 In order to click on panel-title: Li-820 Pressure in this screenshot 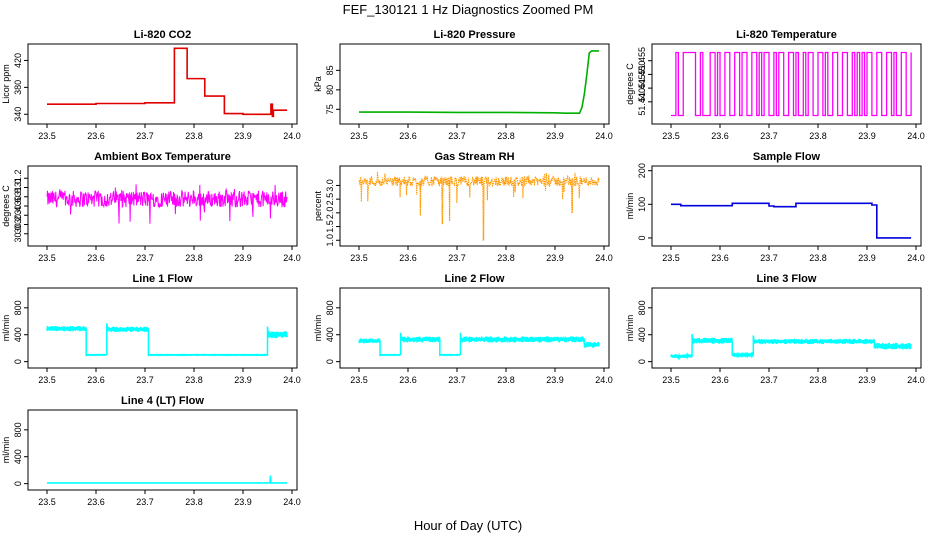, I will do `click(475, 35)`.